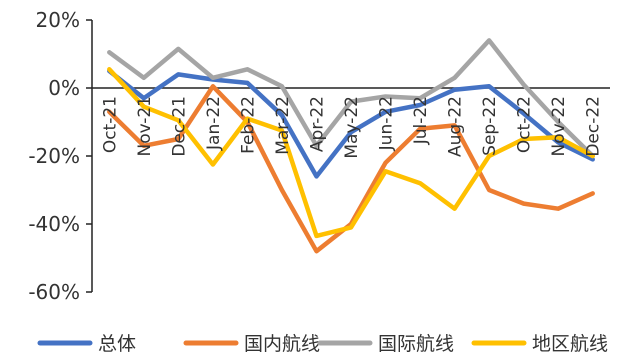  I want to click on y-tick-label: -20%, so click(54, 156).